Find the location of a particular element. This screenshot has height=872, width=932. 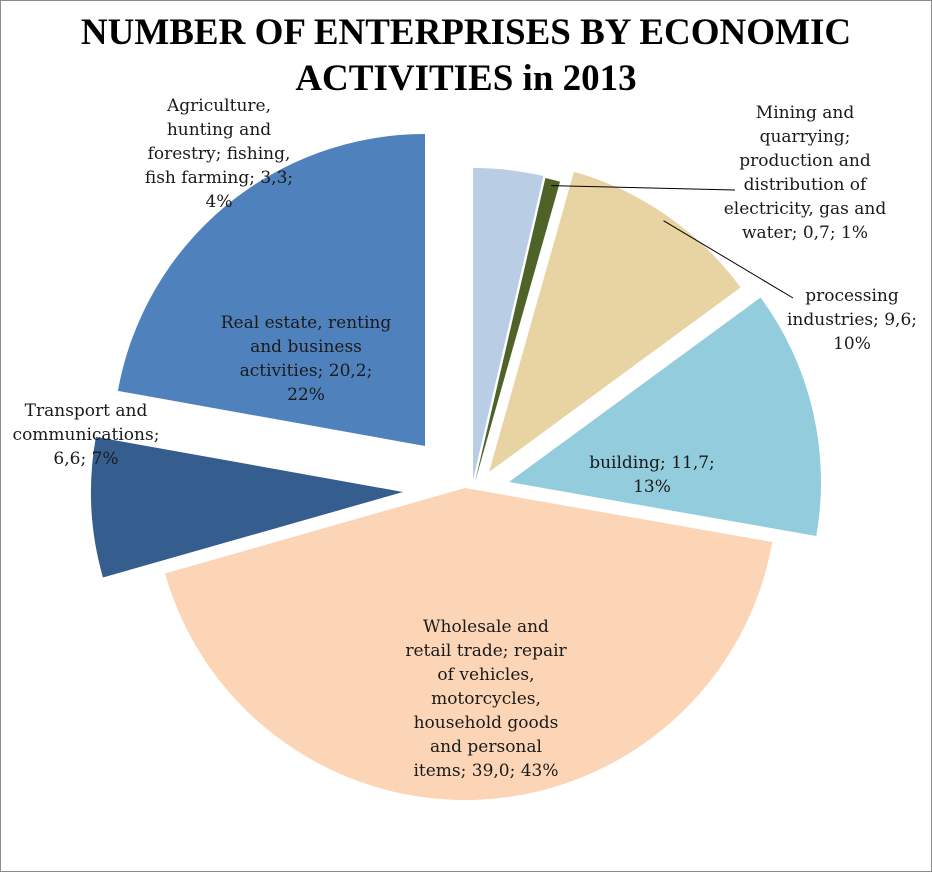

pie-slice-mining-and-quarrying is located at coordinates (517, 330).